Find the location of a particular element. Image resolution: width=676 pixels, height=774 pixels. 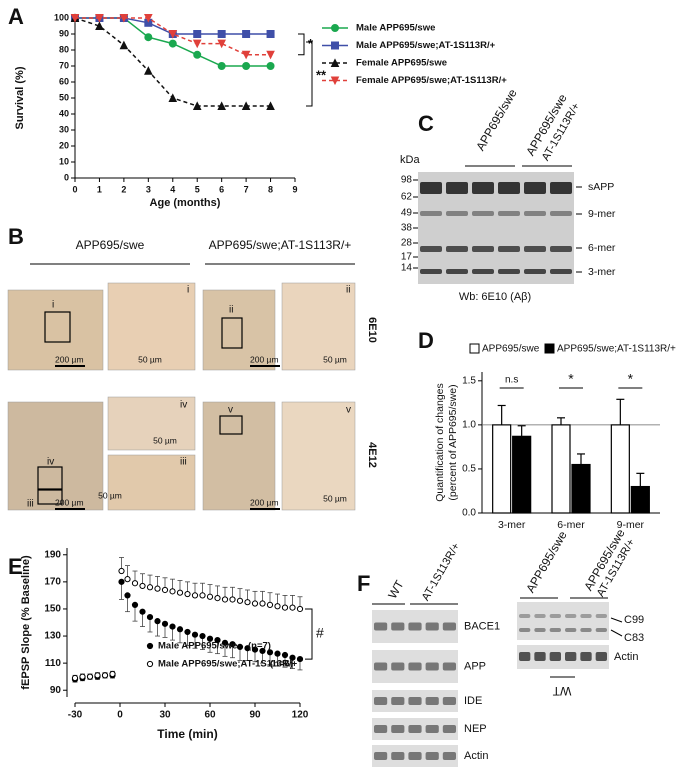

x-tick-label: 3 is located at coordinates (148, 189).